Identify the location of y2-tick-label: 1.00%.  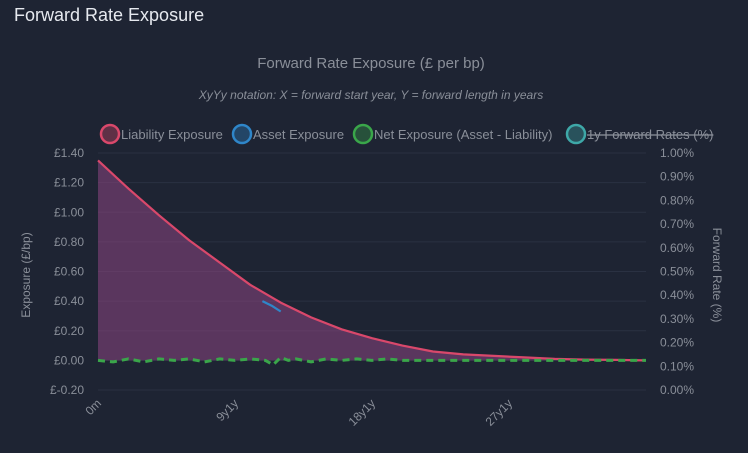
(677, 153).